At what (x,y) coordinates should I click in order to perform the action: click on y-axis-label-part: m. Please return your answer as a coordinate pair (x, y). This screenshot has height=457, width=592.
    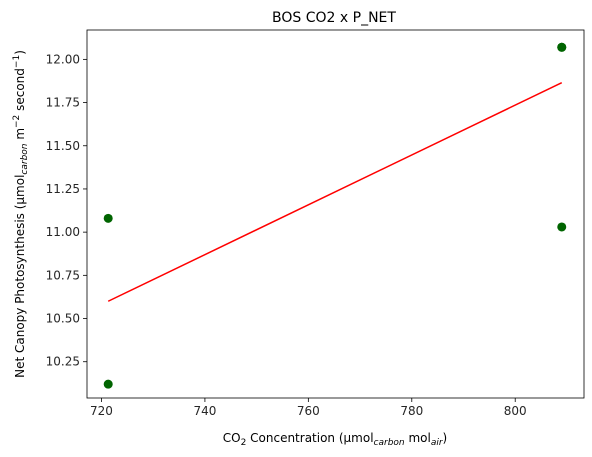
    Looking at the image, I should click on (20, 136).